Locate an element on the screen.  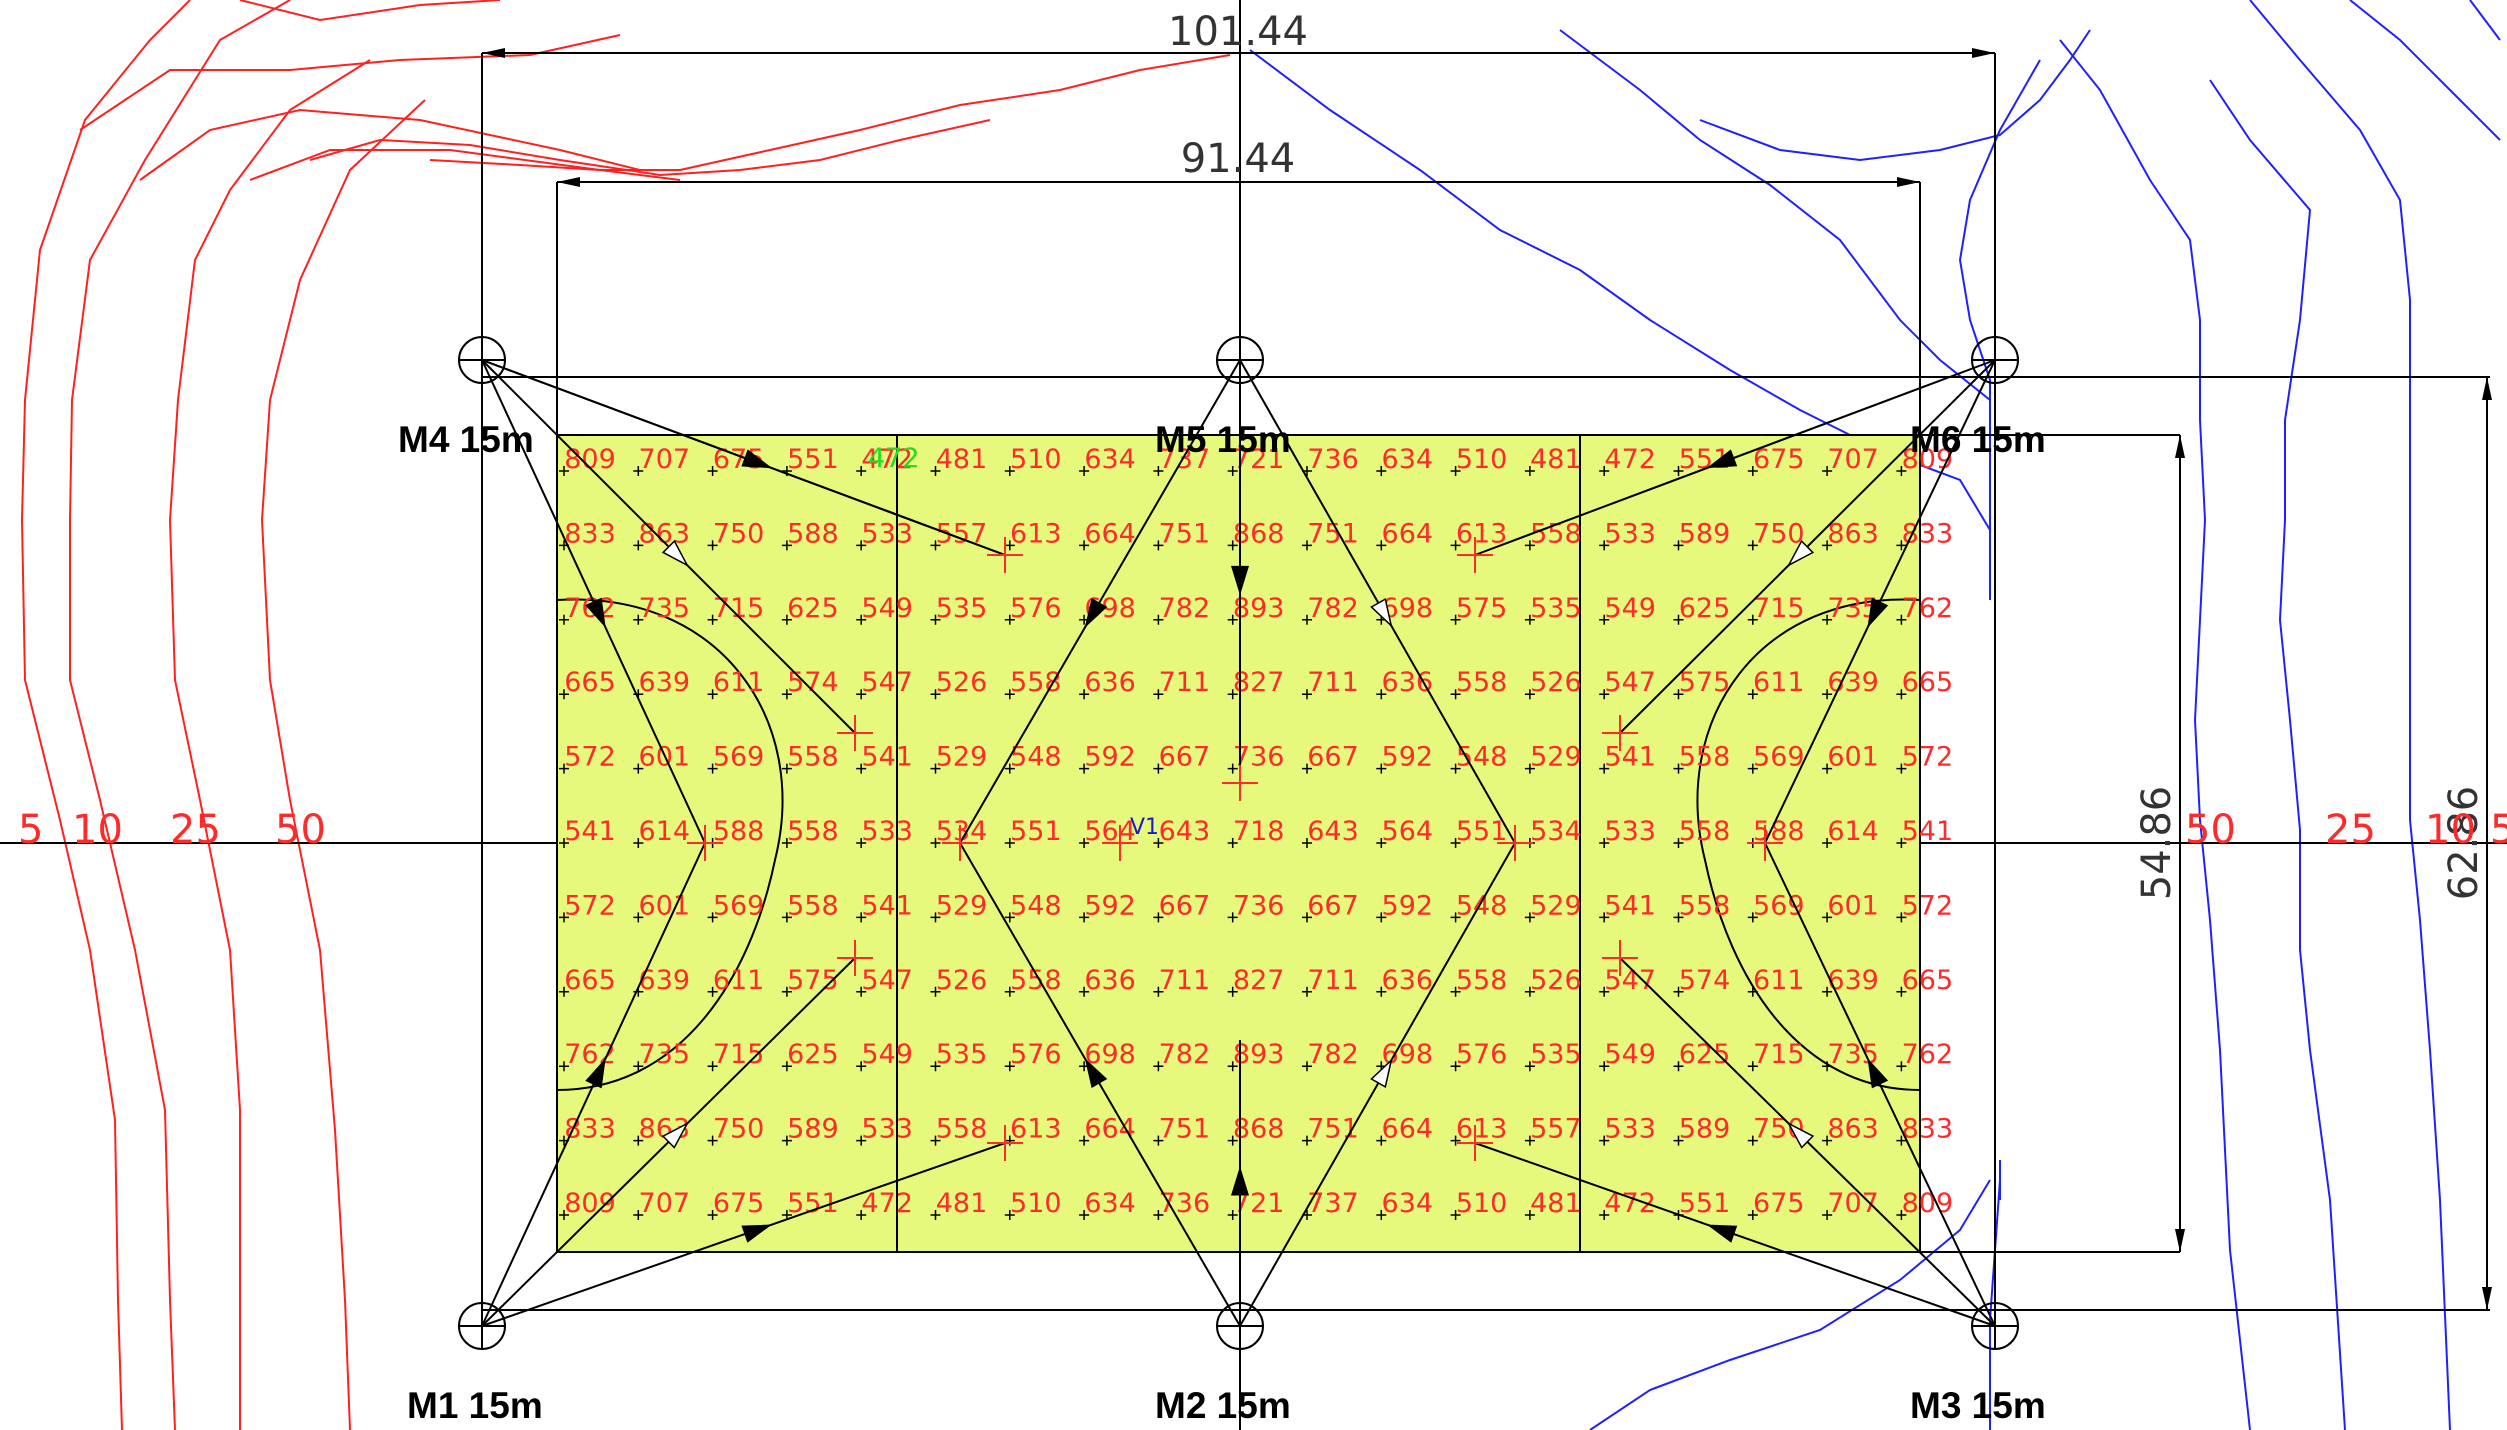
grid-value: 721 is located at coordinates (1259, 459).